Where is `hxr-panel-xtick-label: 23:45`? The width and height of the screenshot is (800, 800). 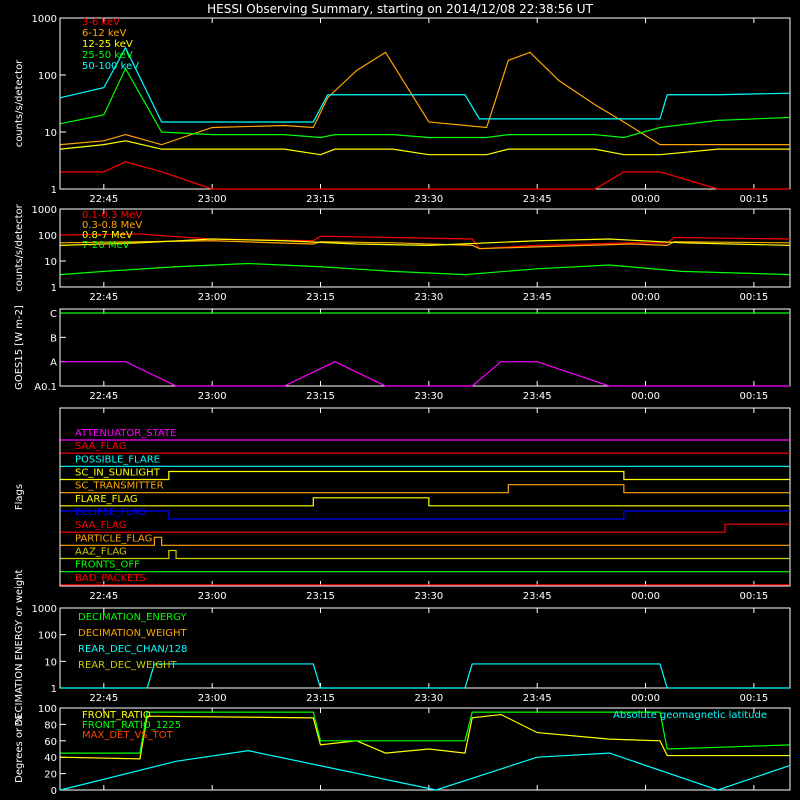 hxr-panel-xtick-label: 23:45 is located at coordinates (537, 199).